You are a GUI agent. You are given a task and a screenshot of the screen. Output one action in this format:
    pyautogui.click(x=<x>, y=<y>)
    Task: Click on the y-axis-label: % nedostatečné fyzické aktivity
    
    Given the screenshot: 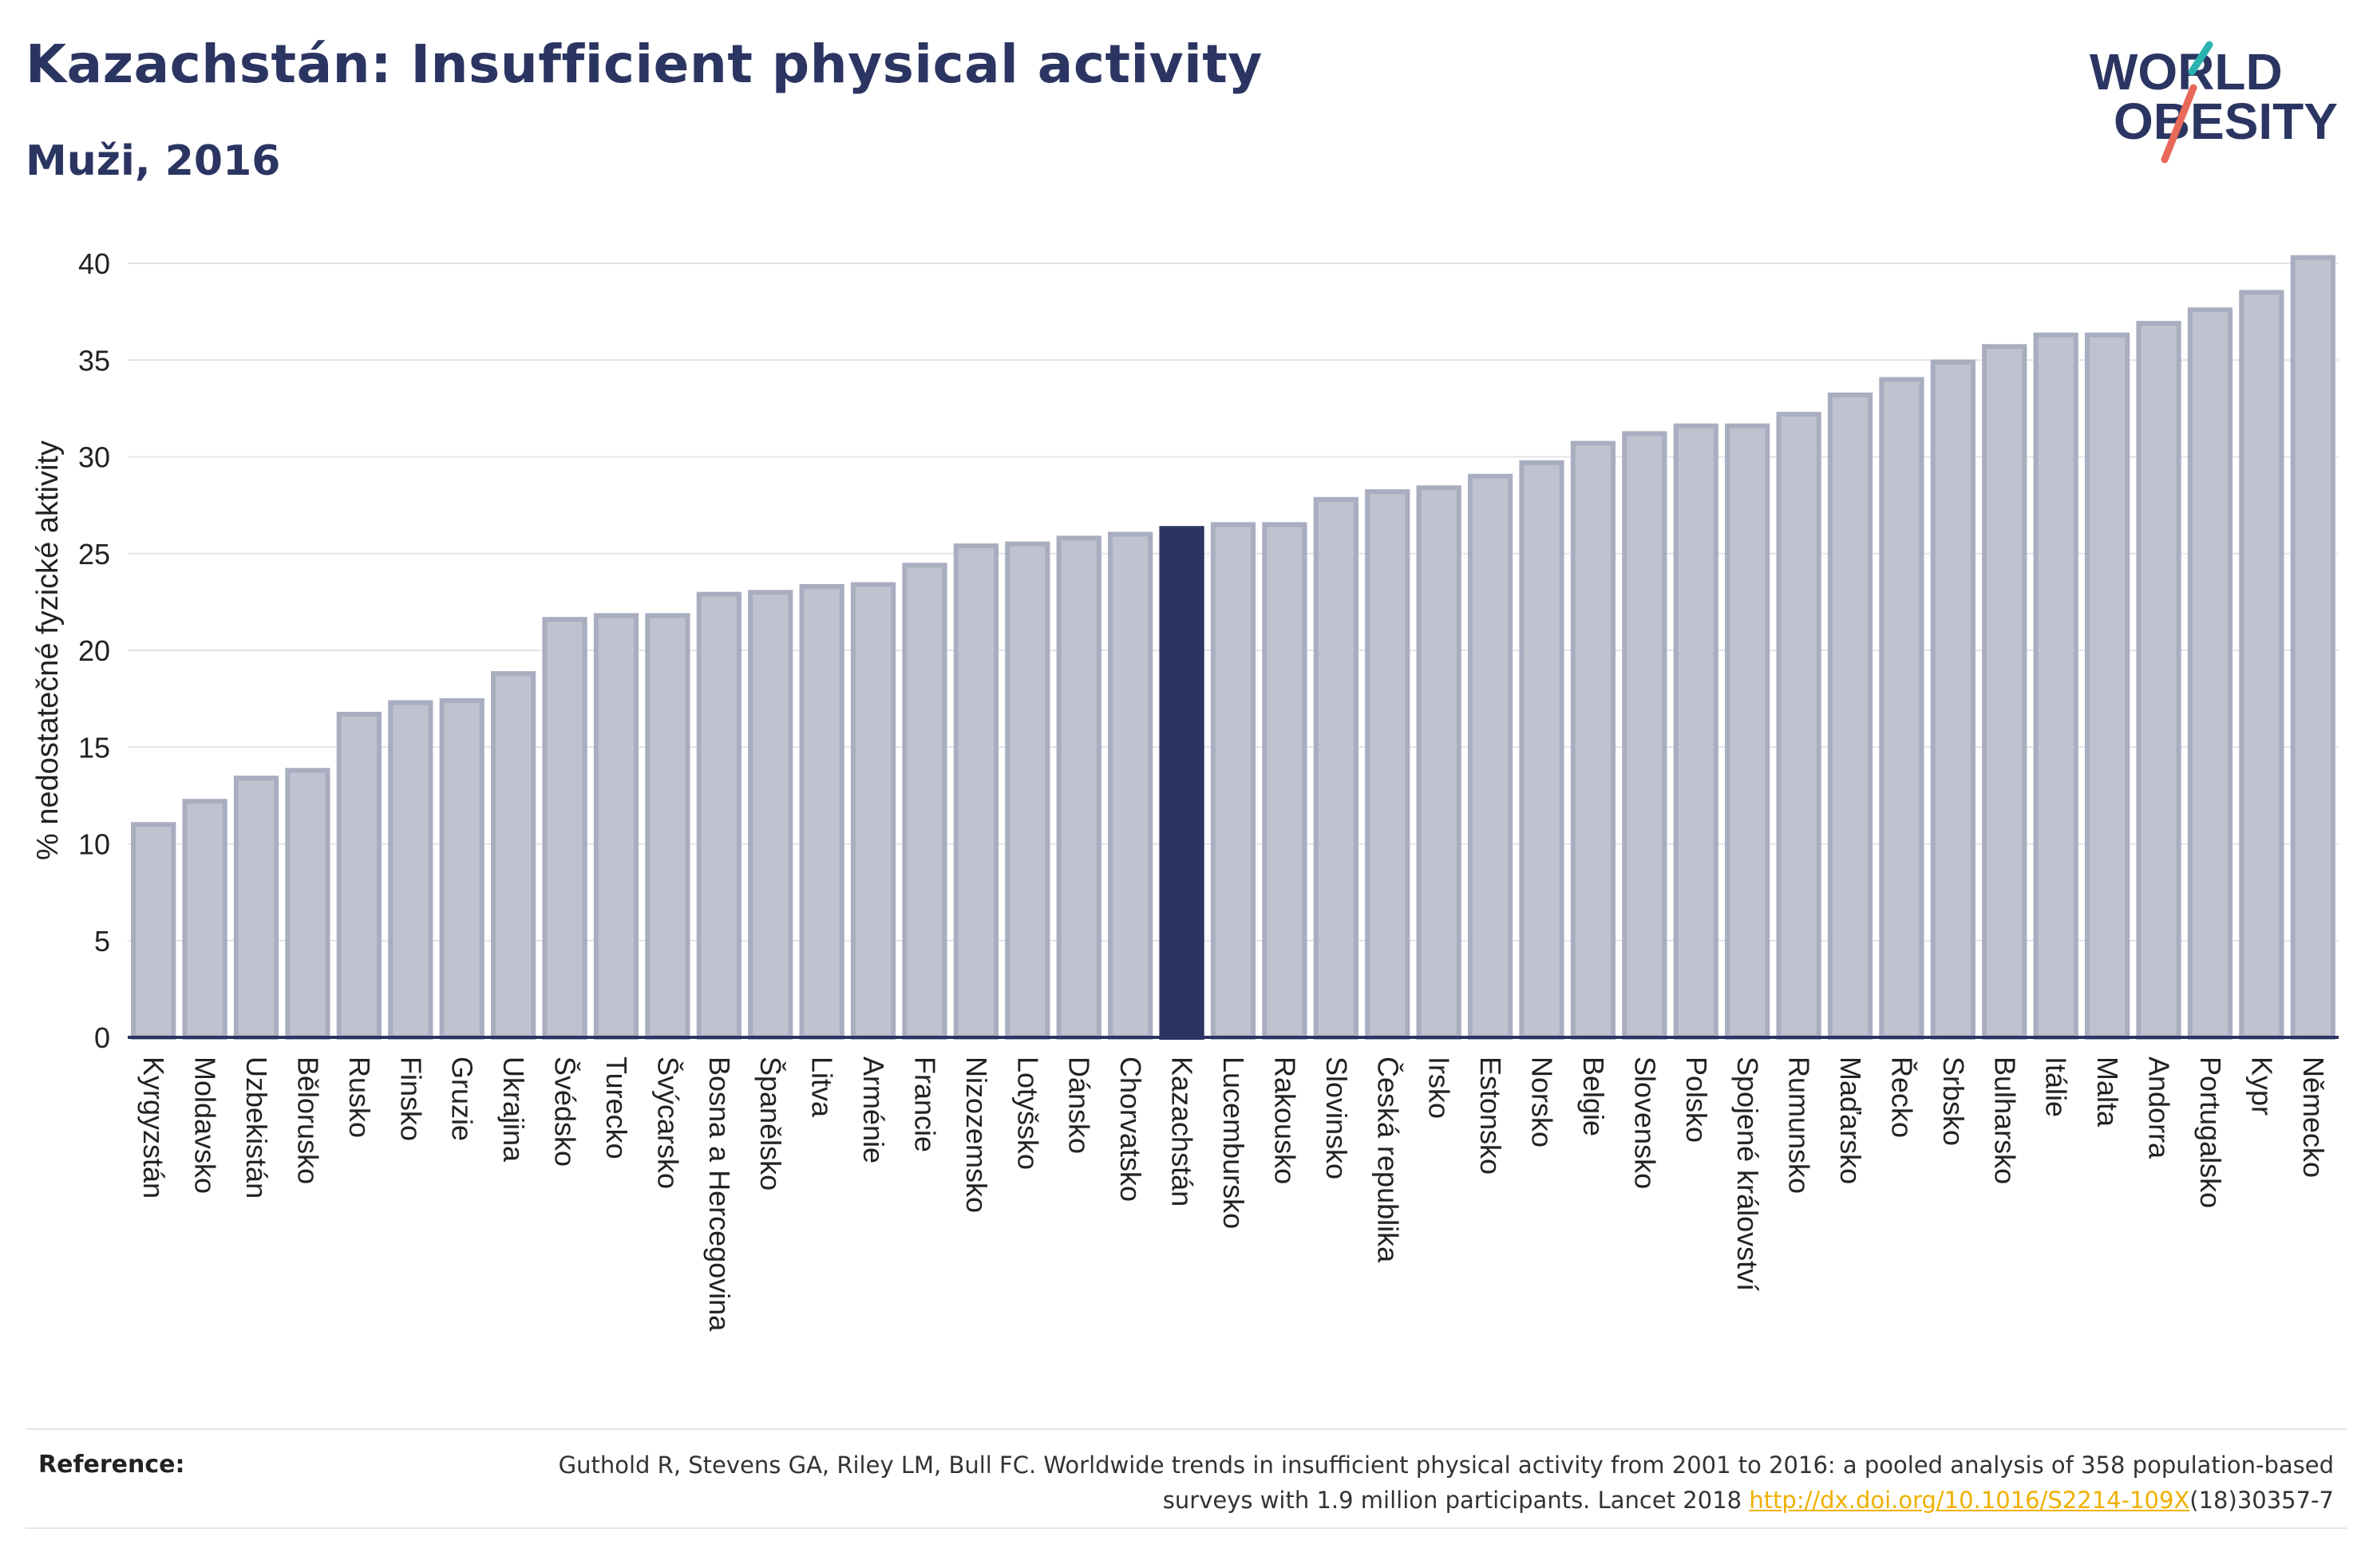 What is the action you would take?
    pyautogui.click(x=48, y=650)
    